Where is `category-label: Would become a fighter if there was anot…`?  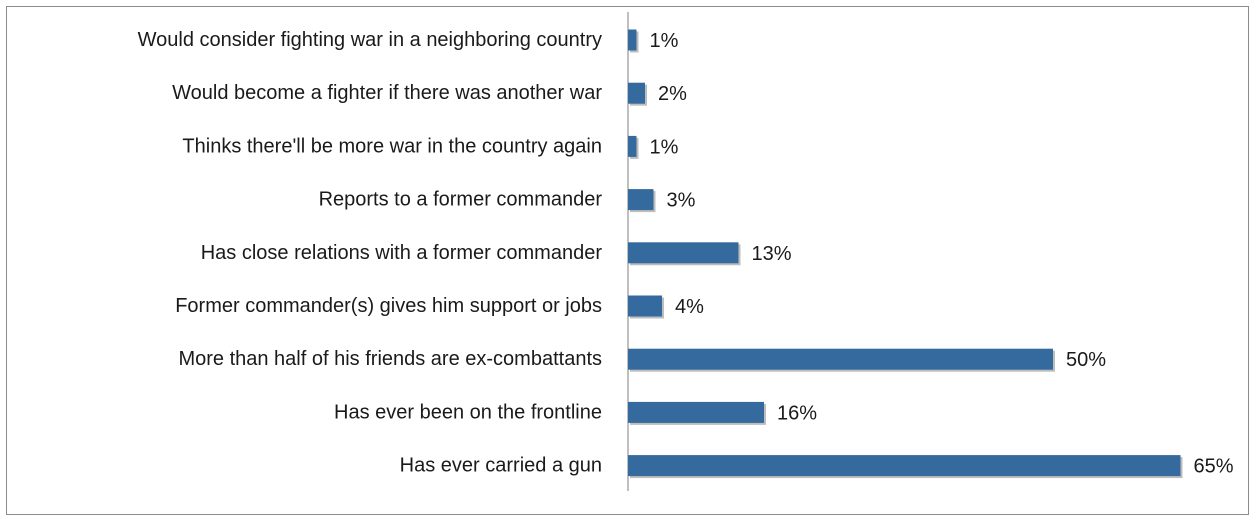 category-label: Would become a fighter if there was anot… is located at coordinates (387, 93).